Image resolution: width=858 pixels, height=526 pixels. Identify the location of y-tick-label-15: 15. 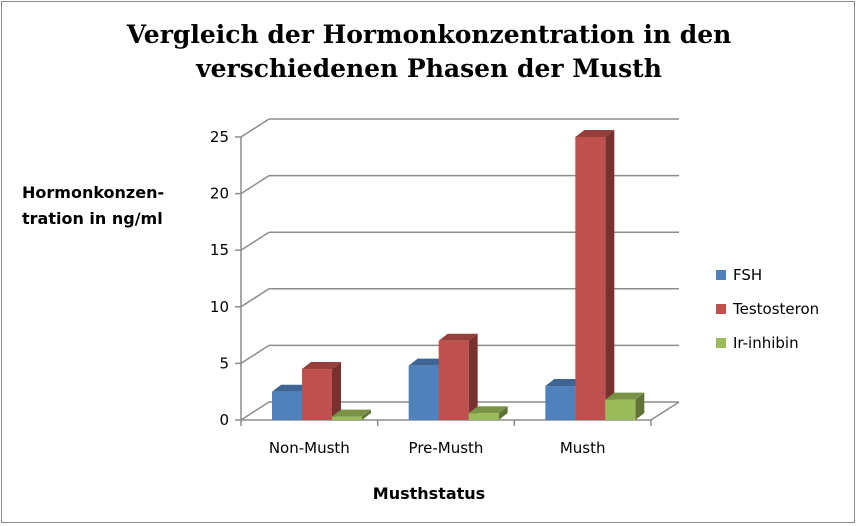
(219, 250).